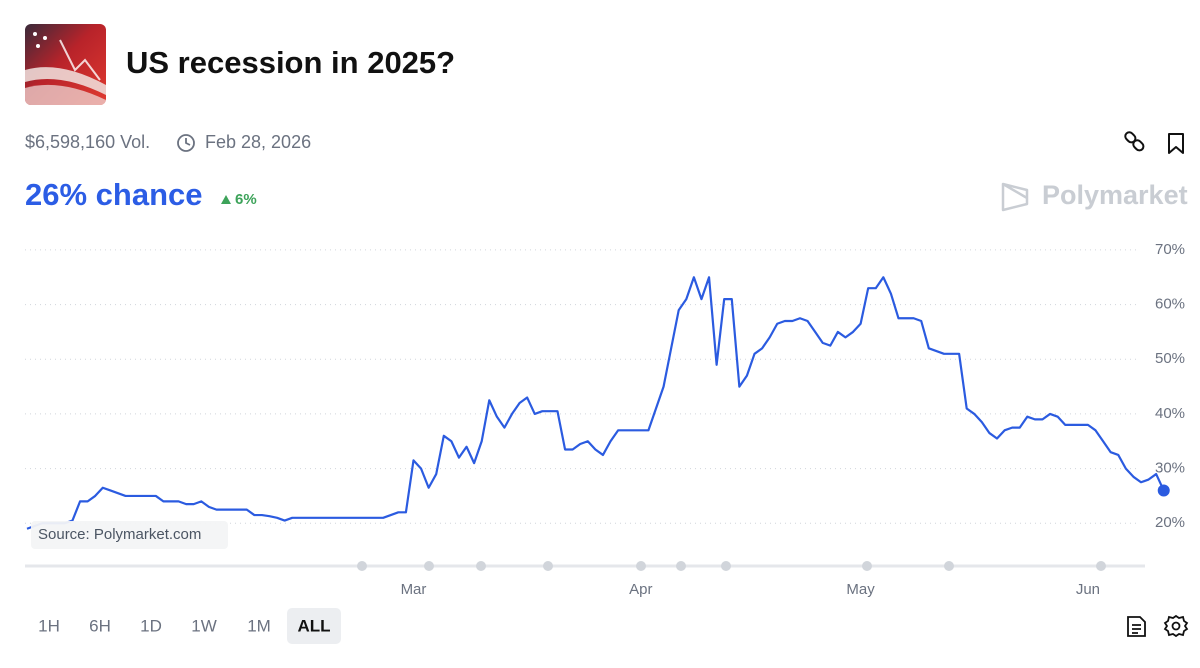  What do you see at coordinates (259, 625) in the screenshot?
I see `time-range-button: 1M` at bounding box center [259, 625].